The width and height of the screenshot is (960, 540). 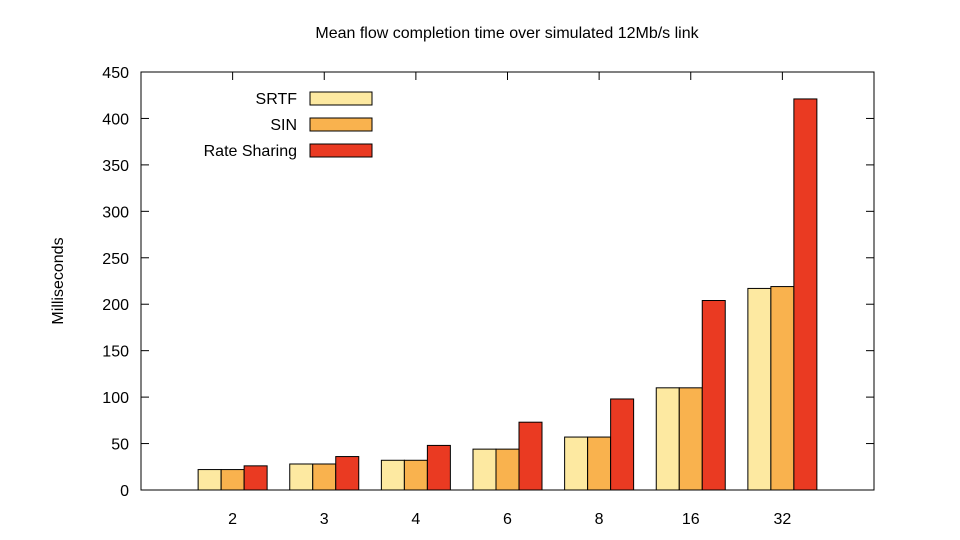 What do you see at coordinates (232, 519) in the screenshot?
I see `x-tick-label: 2` at bounding box center [232, 519].